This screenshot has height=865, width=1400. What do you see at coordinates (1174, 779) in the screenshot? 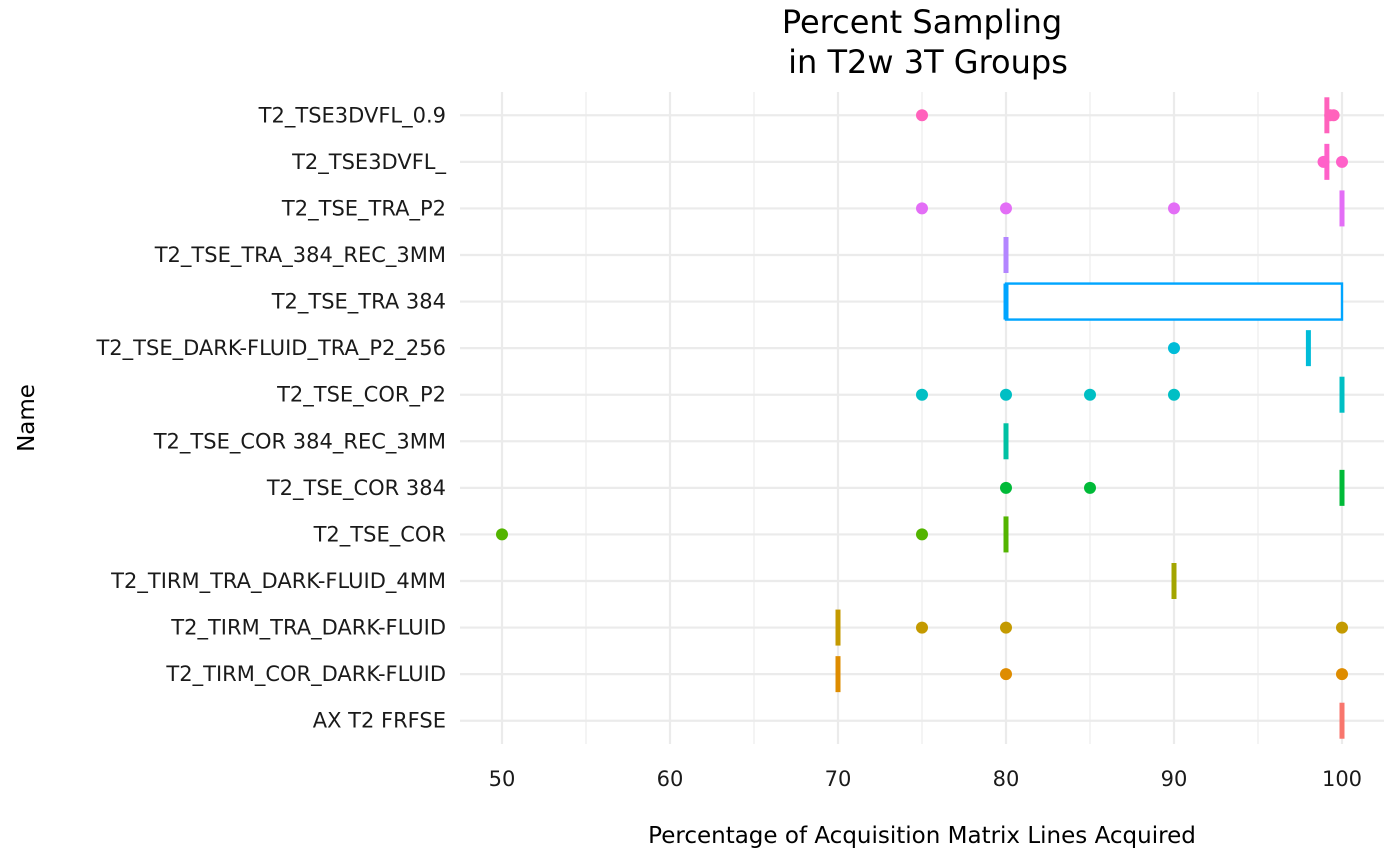
I see `x-tick-label: 90` at bounding box center [1174, 779].